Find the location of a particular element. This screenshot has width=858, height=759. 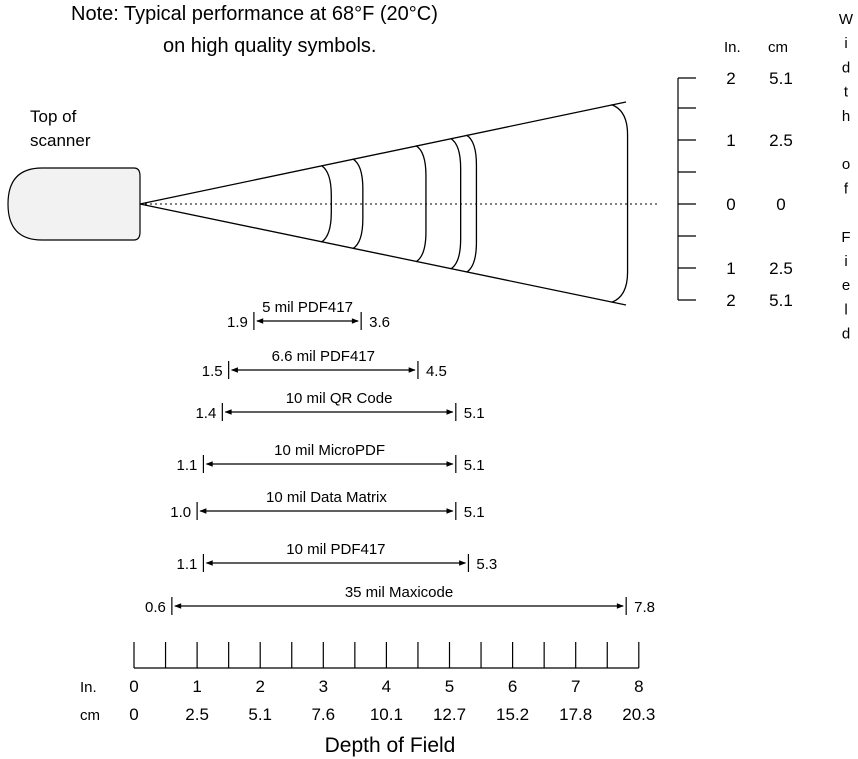

range-near-label: 1.0 is located at coordinates (180, 512).